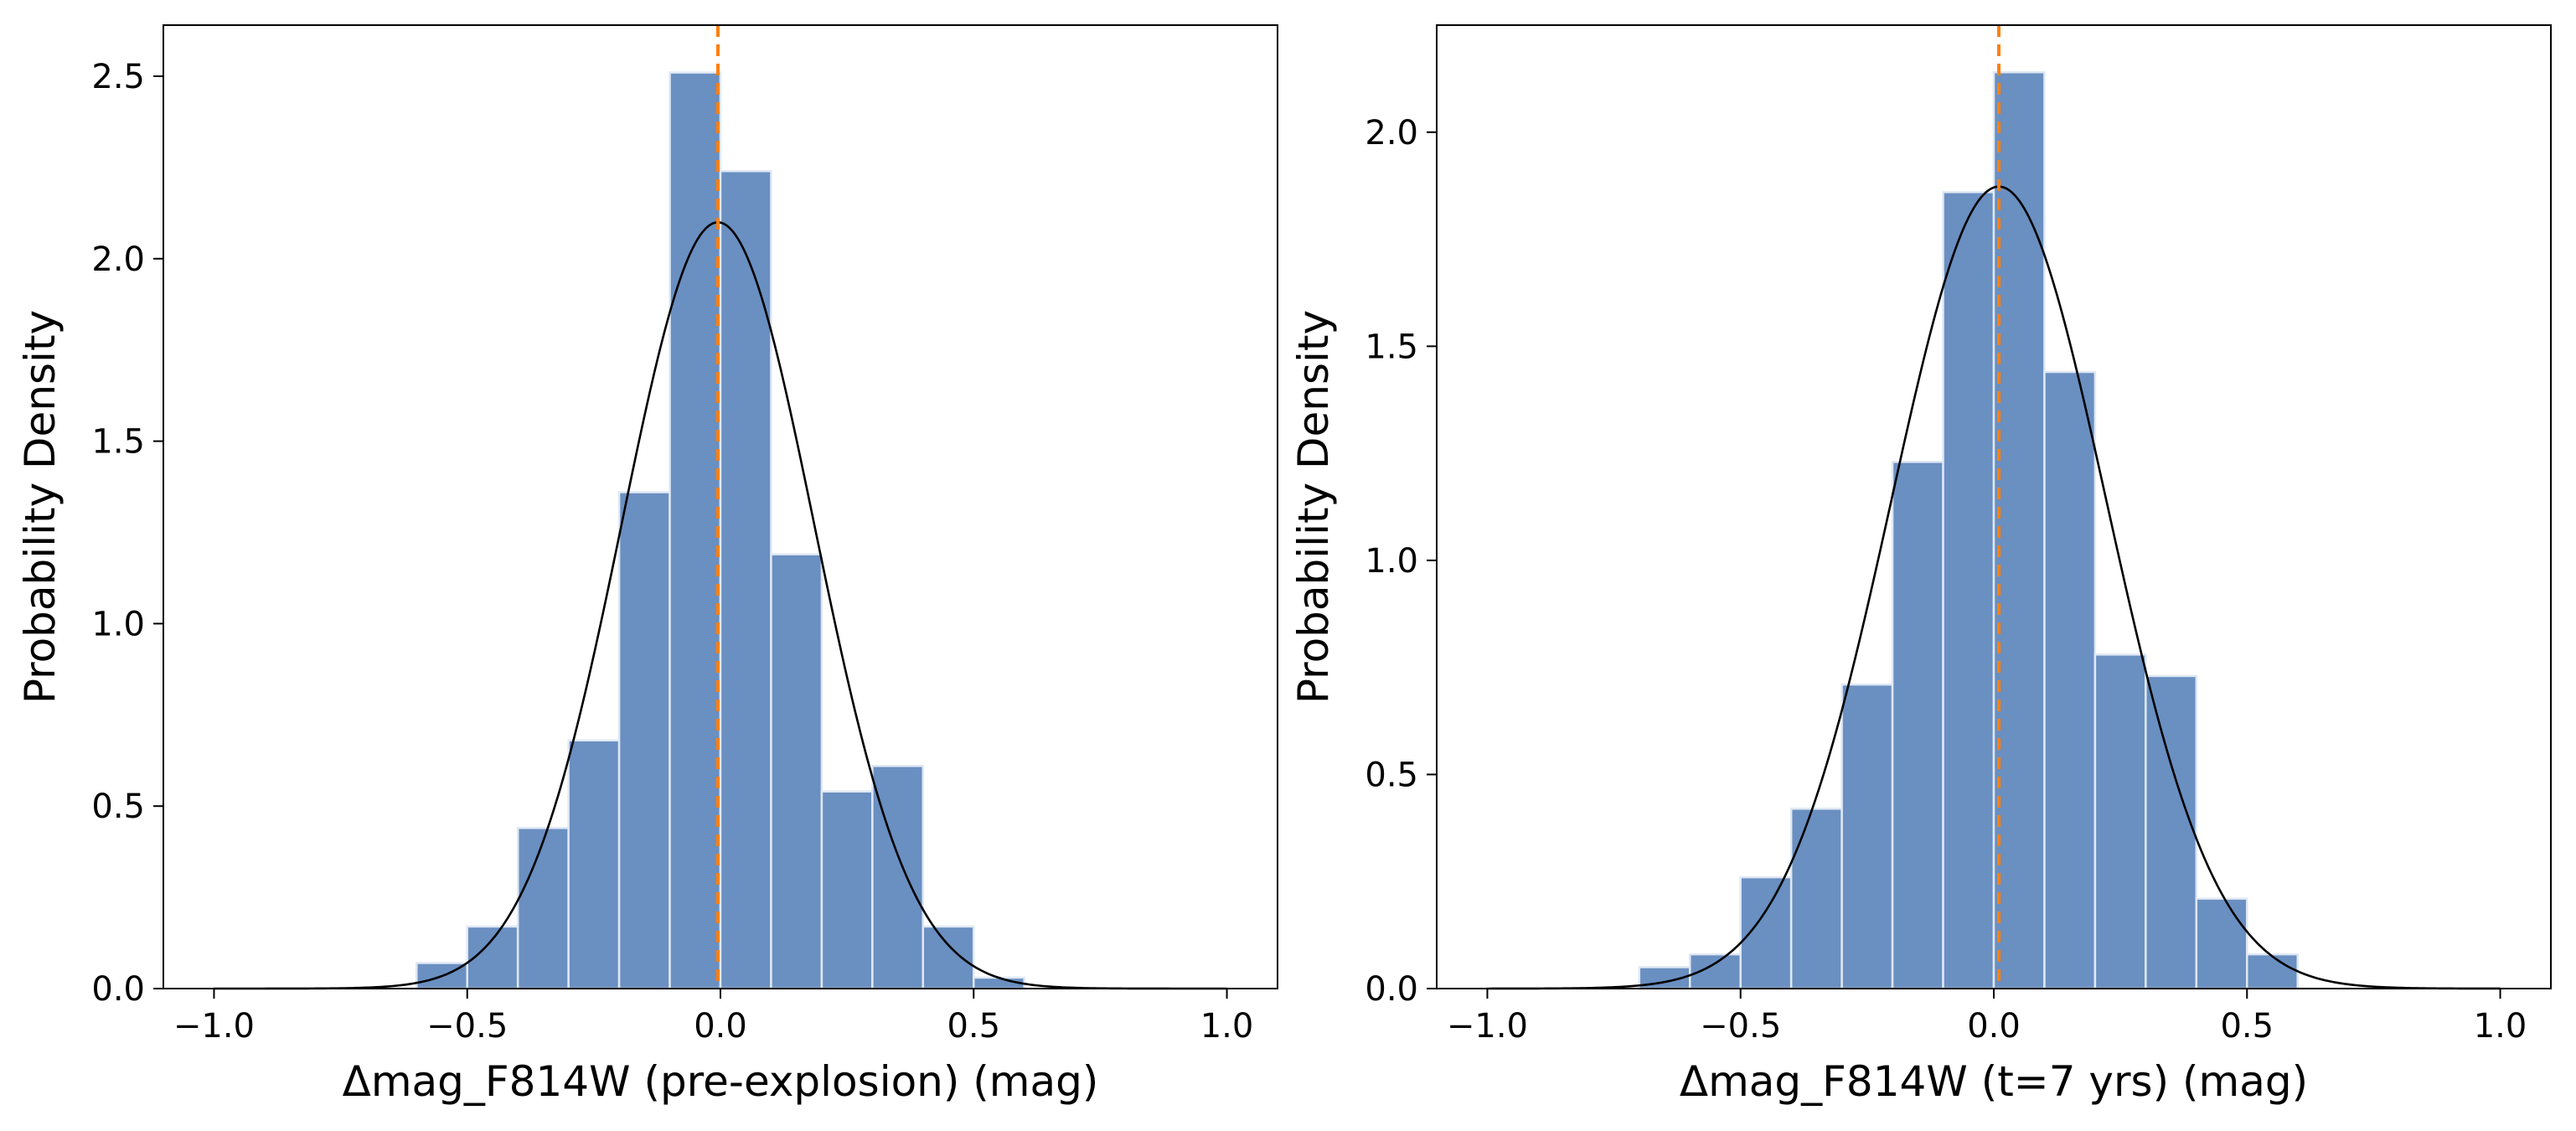  What do you see at coordinates (721, 1081) in the screenshot?
I see `x-axis-label: Δmag_F814W (pre-explosion) (mag)` at bounding box center [721, 1081].